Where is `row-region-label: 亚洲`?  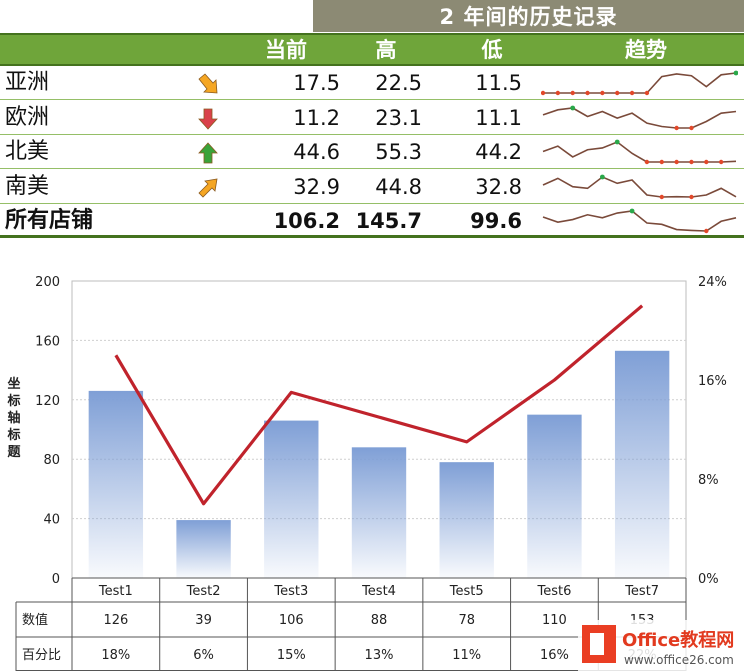
row-region-label: 亚洲 is located at coordinates (27, 82).